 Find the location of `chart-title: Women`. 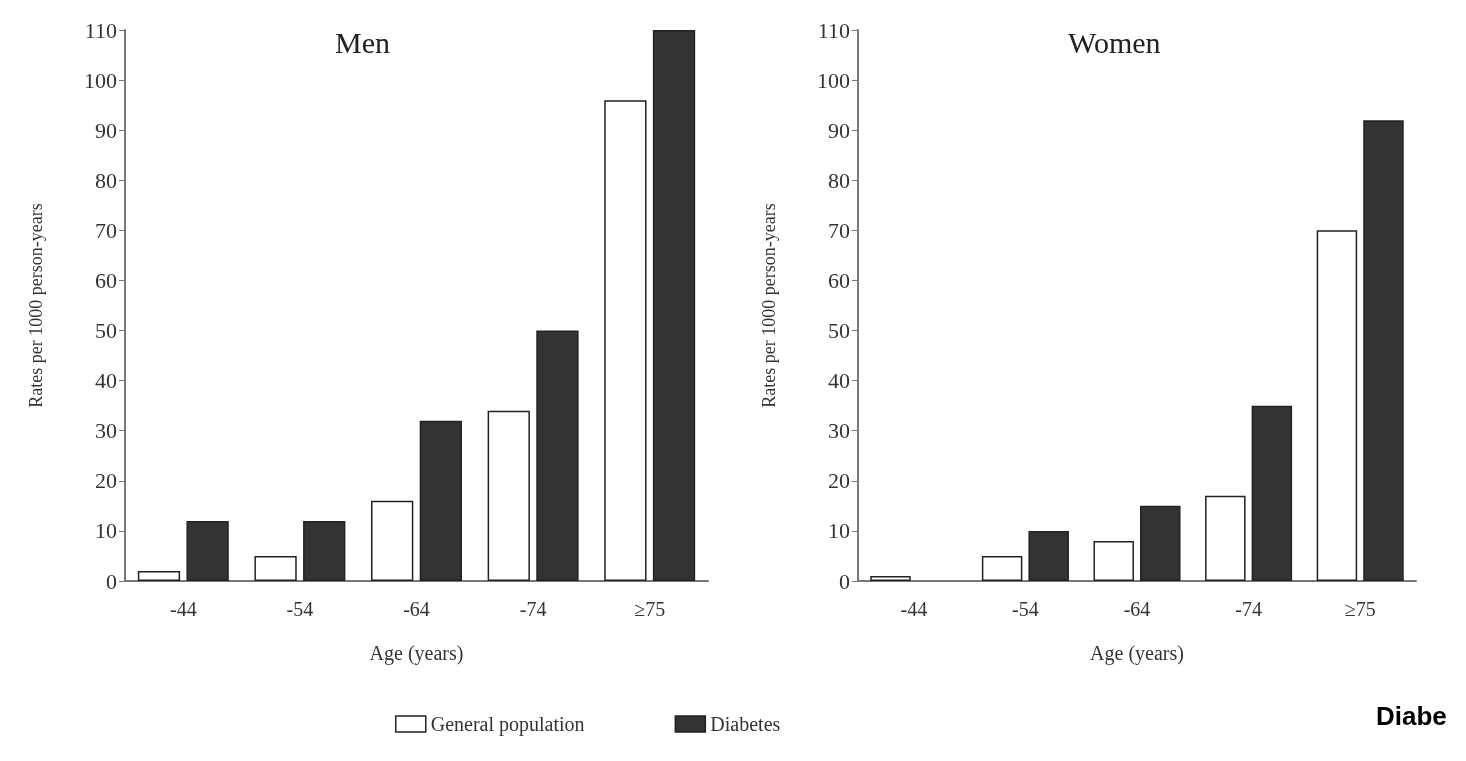

chart-title: Women is located at coordinates (1114, 42).